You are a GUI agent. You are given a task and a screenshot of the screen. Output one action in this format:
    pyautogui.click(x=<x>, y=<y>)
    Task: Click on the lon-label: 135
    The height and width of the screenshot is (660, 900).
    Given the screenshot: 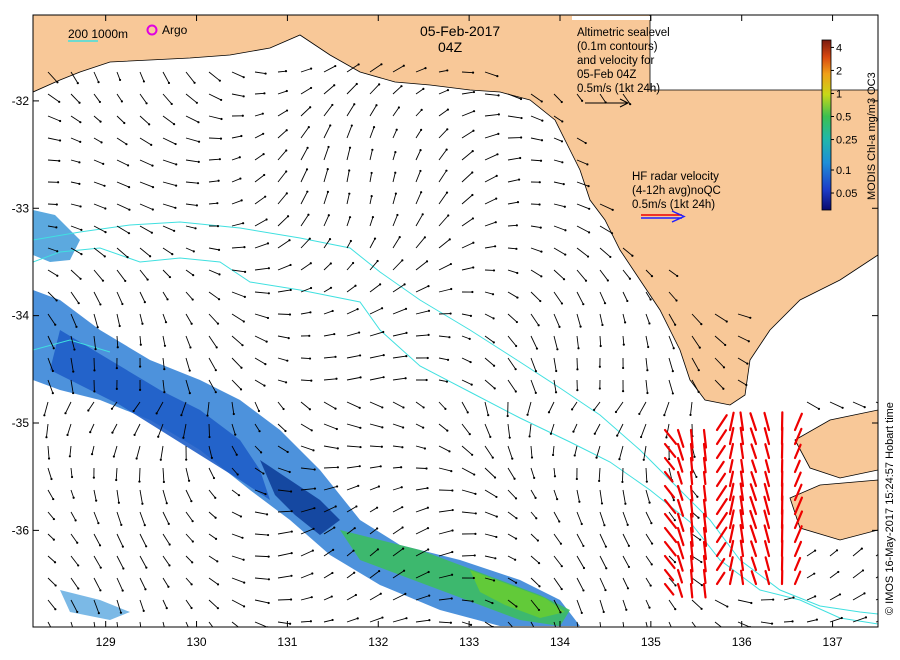 What is the action you would take?
    pyautogui.click(x=651, y=642)
    